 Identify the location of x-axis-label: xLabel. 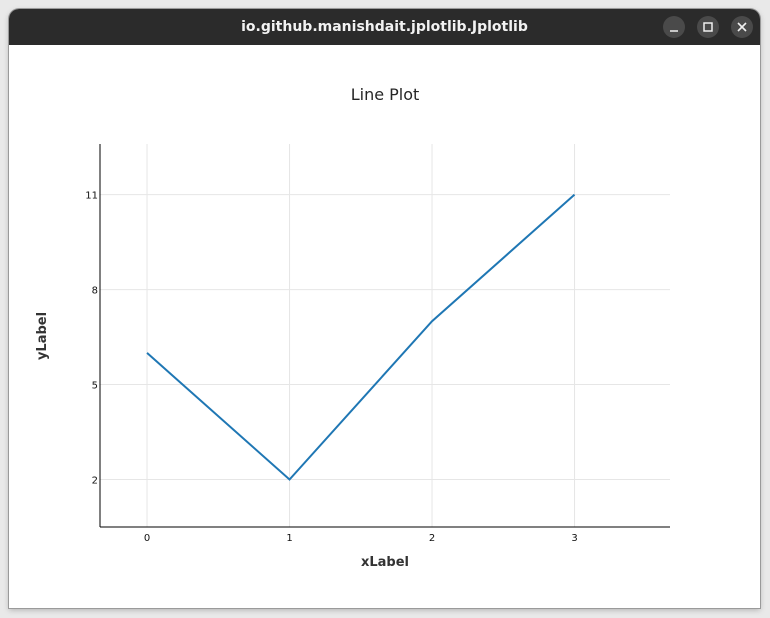
(385, 562).